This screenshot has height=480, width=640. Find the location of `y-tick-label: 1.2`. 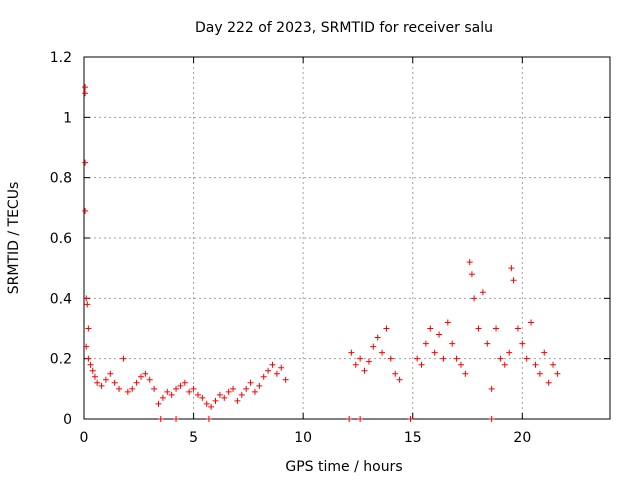

y-tick-label: 1.2 is located at coordinates (61, 58).